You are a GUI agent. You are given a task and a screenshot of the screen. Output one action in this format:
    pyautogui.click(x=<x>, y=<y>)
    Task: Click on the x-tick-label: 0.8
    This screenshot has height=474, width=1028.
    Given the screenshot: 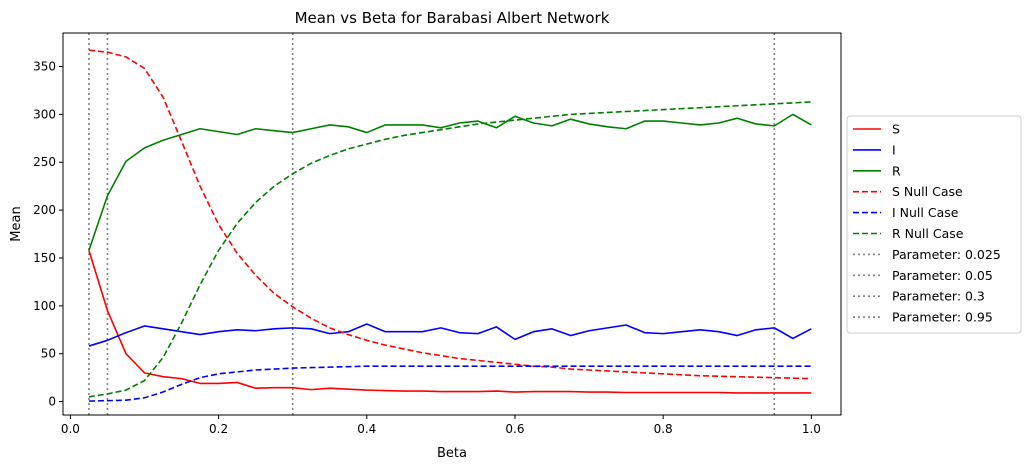 What is the action you would take?
    pyautogui.click(x=663, y=429)
    